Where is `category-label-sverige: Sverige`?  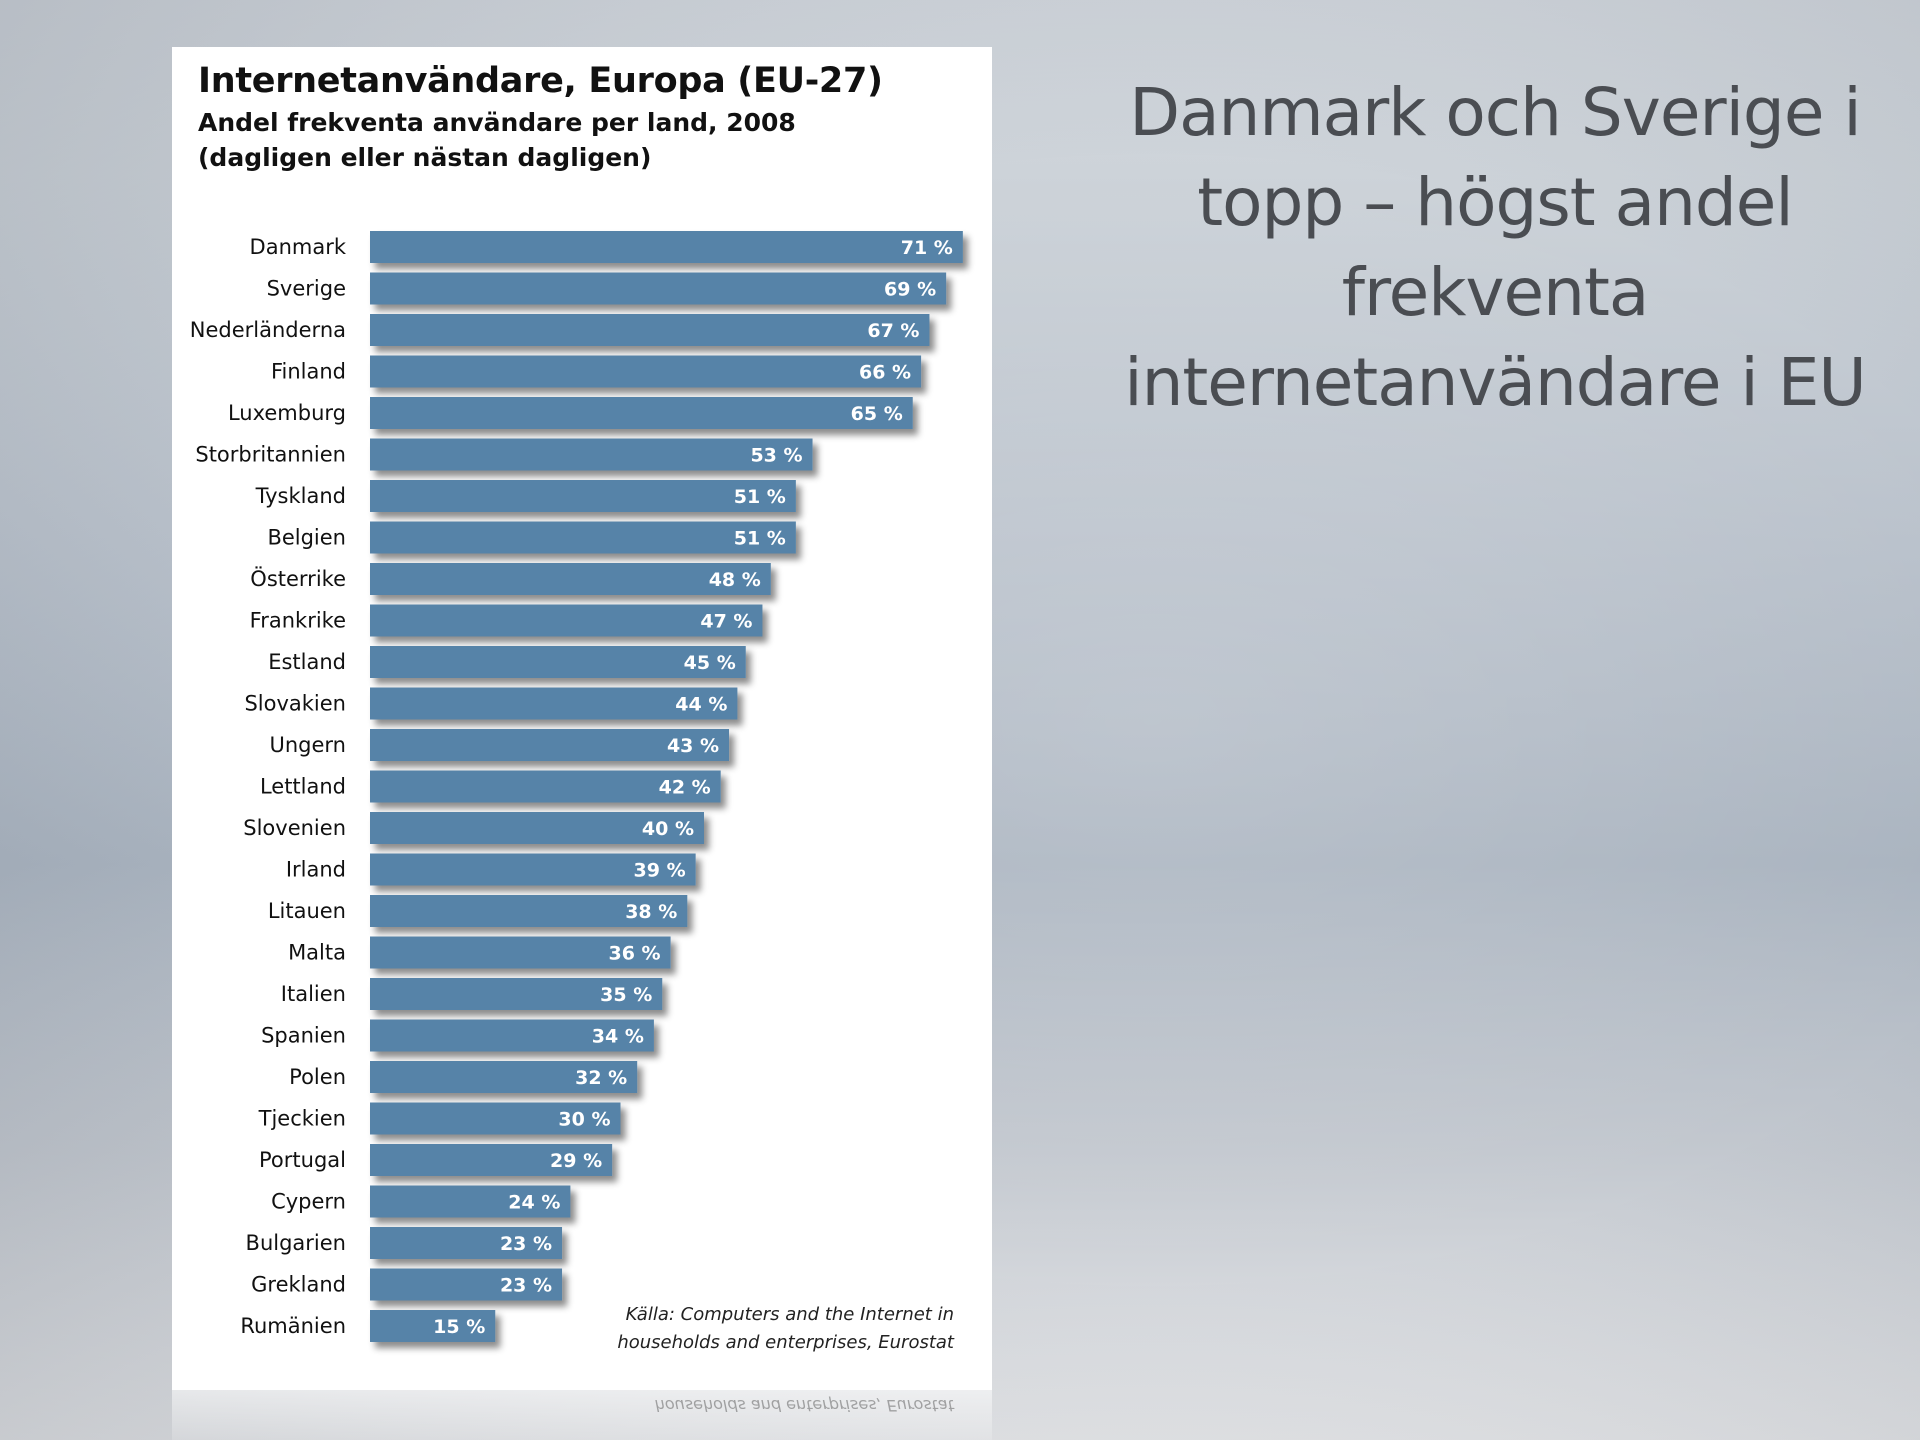
category-label-sverige: Sverige is located at coordinates (306, 289).